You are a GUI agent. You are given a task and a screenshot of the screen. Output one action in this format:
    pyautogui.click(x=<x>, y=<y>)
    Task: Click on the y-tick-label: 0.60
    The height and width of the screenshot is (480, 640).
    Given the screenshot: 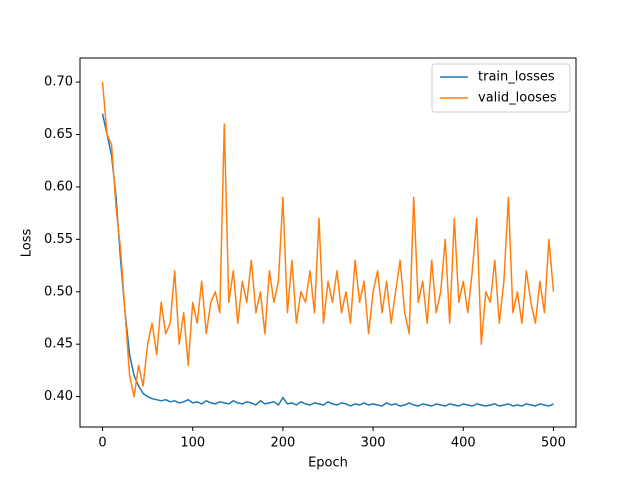 What is the action you would take?
    pyautogui.click(x=58, y=186)
    